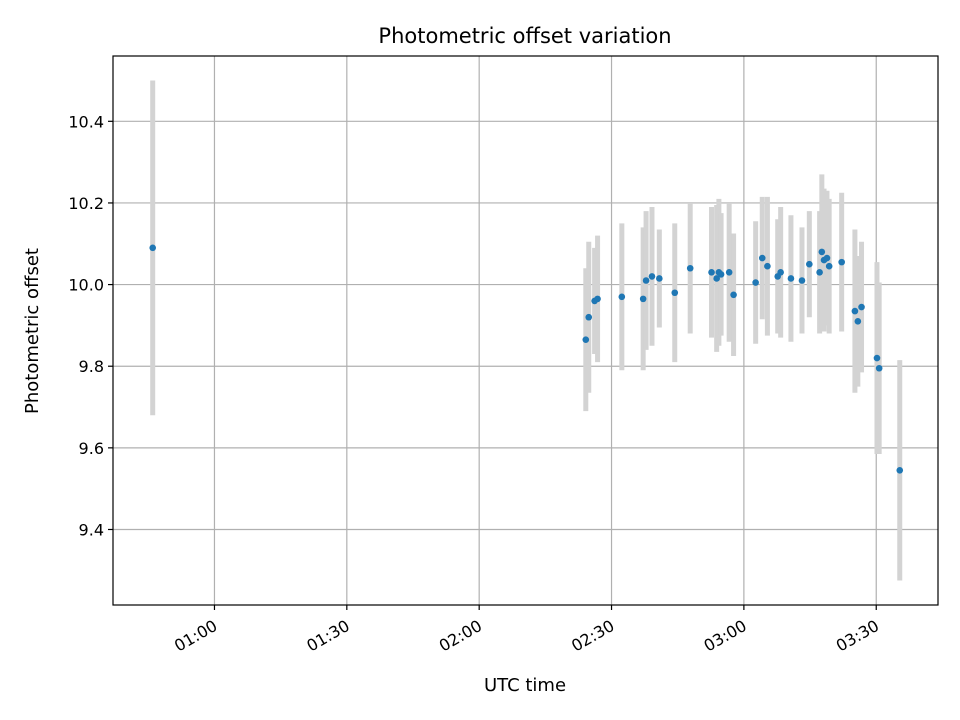 The width and height of the screenshot is (960, 720). Describe the element at coordinates (91, 448) in the screenshot. I see `y-tick-label: 9.6` at that location.